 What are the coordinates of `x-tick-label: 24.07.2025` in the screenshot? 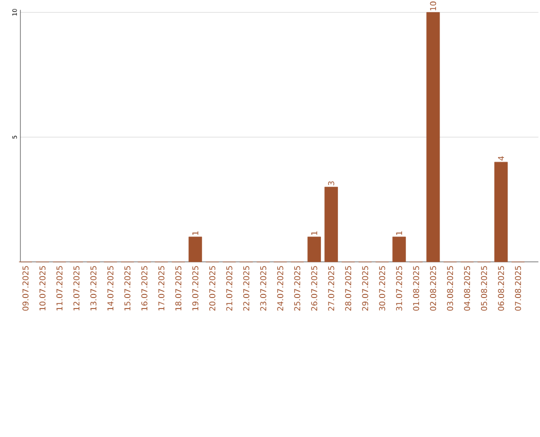 It's located at (280, 288).